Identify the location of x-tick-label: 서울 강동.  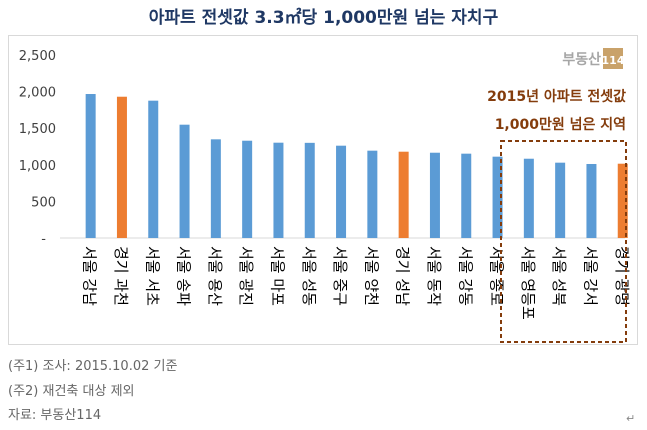
(465, 276).